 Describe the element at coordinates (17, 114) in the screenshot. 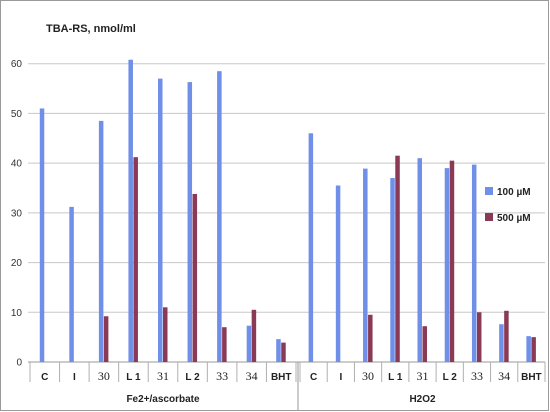

I see `y-tick-label: 50` at that location.